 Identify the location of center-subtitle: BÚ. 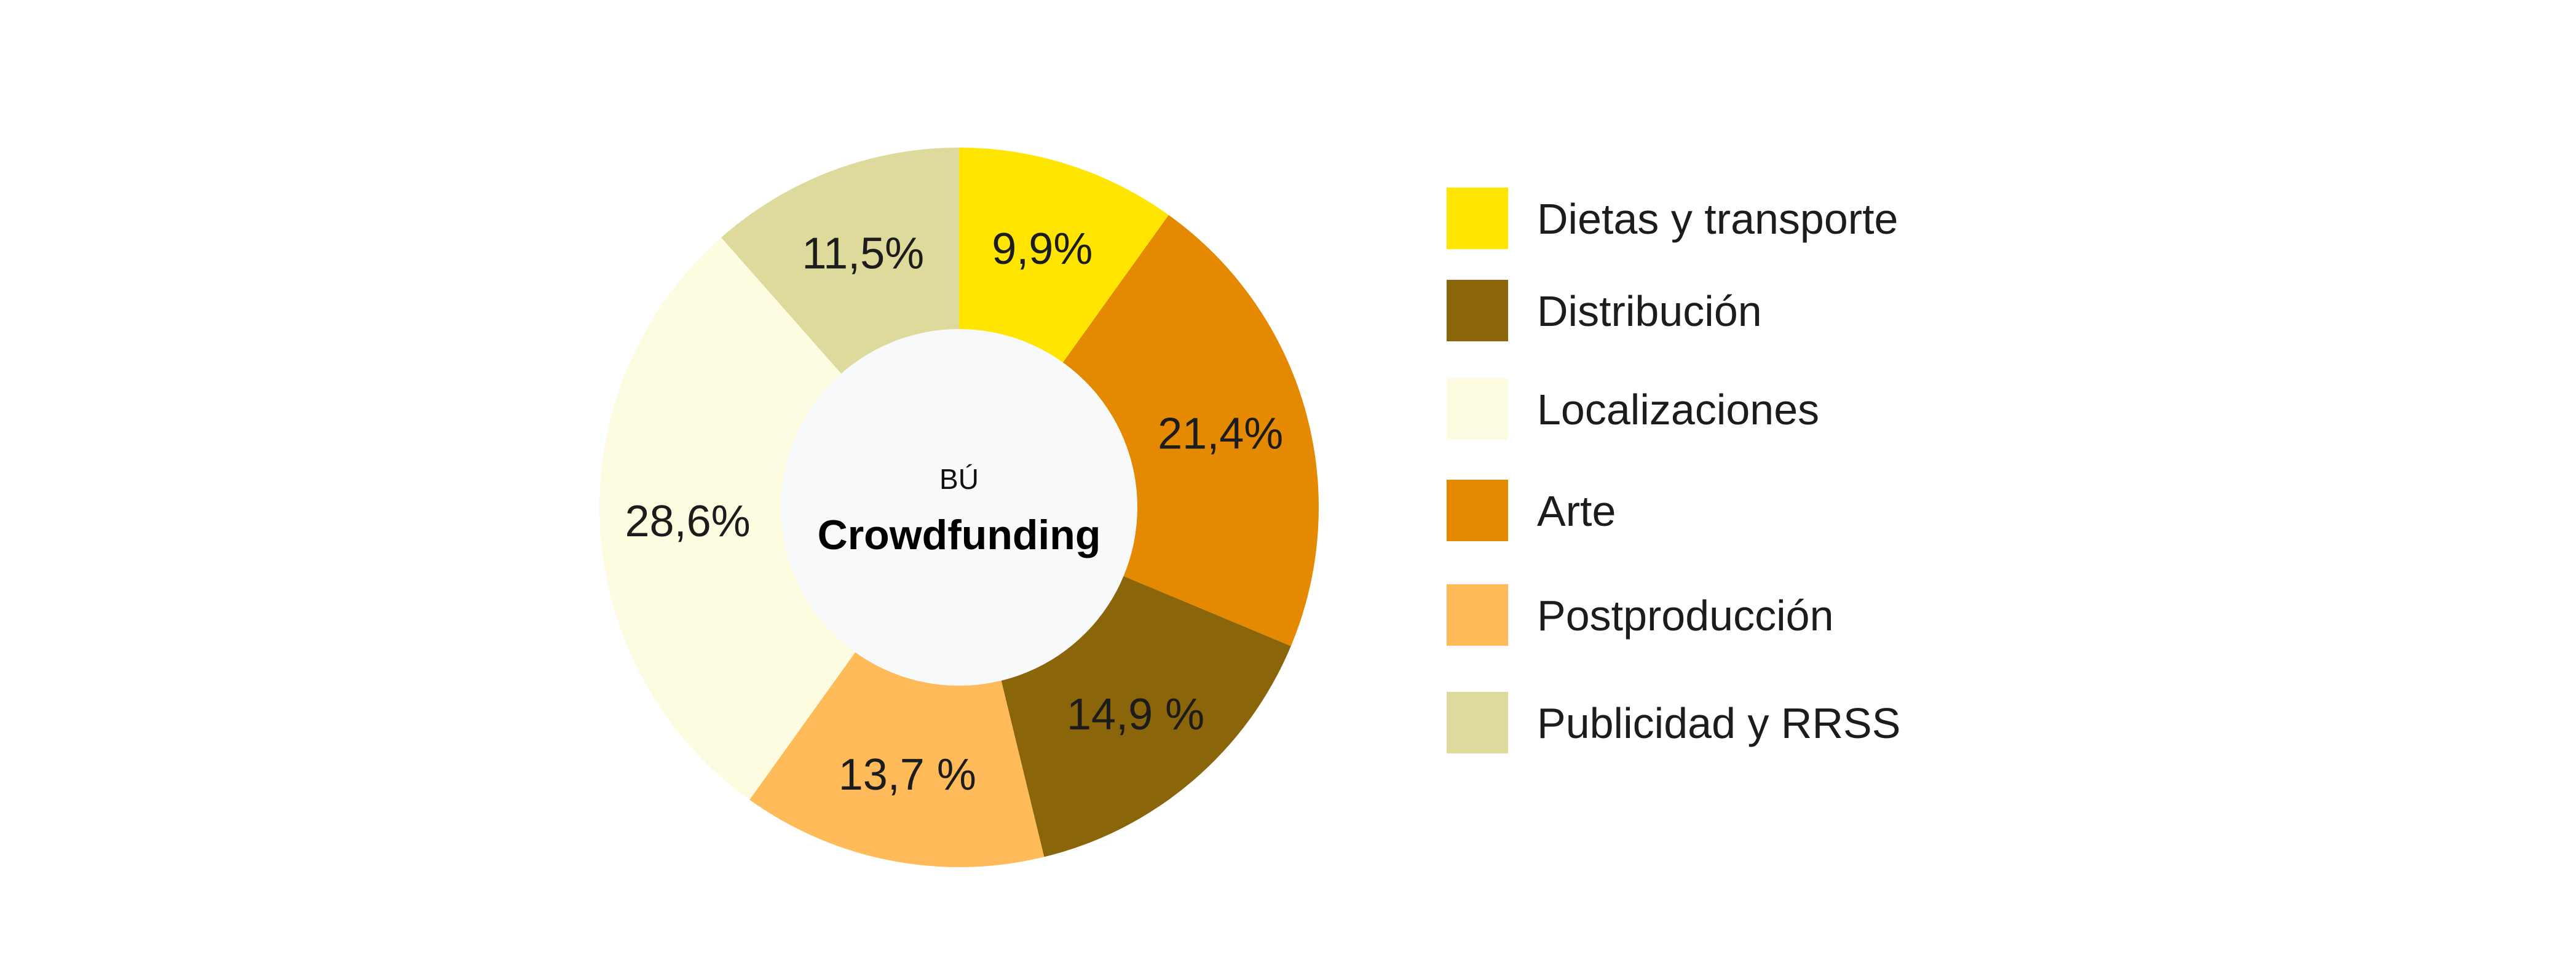
(959, 479).